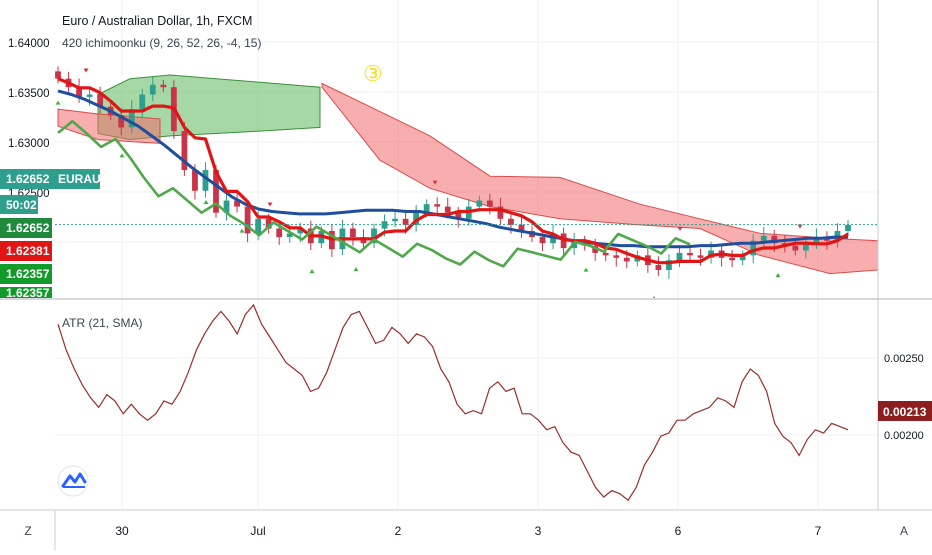 This screenshot has height=555, width=932. I want to click on y-tick-label: 1.63500, so click(29, 94).